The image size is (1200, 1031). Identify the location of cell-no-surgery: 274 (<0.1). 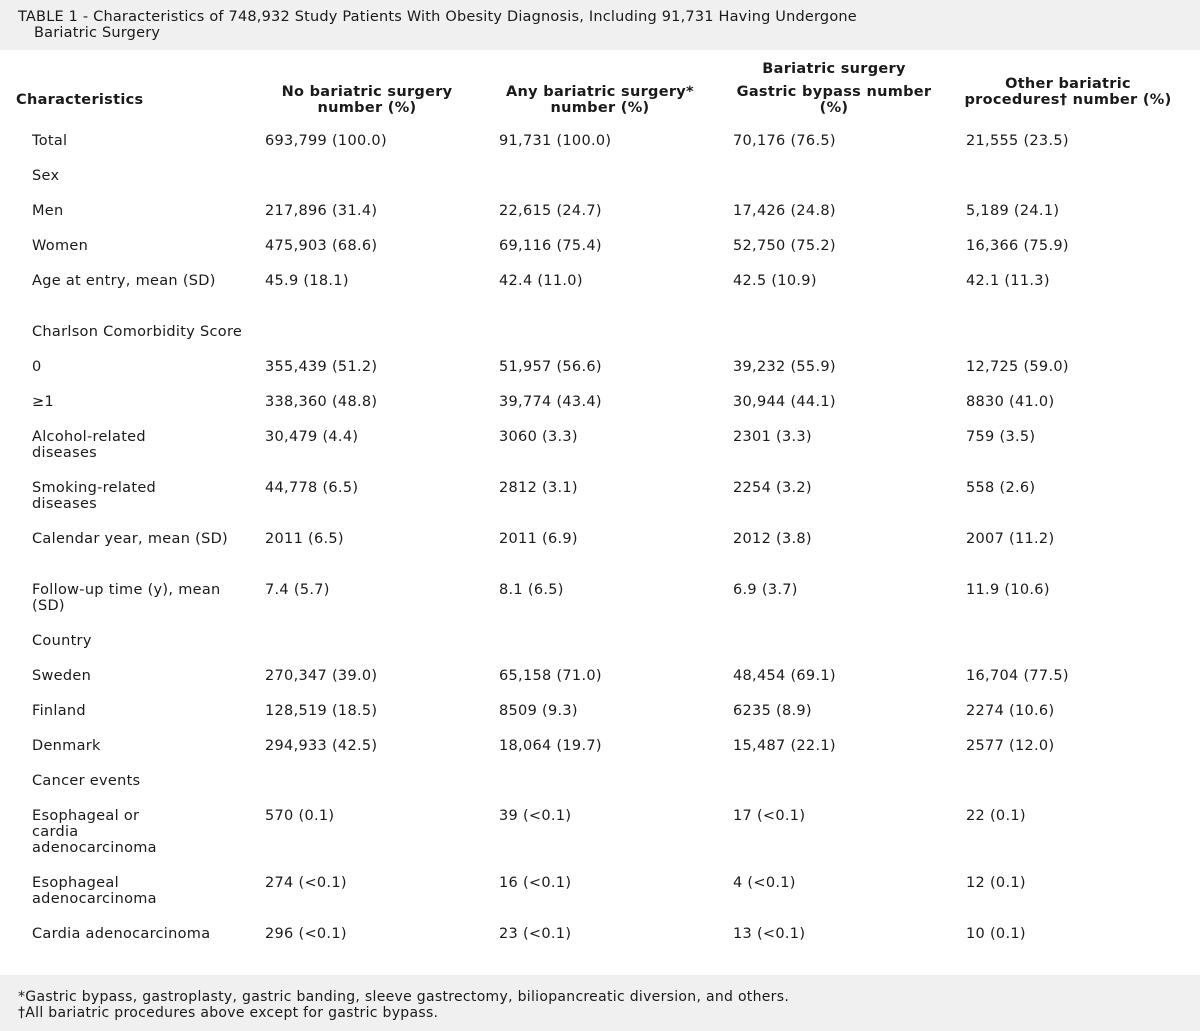
(306, 883).